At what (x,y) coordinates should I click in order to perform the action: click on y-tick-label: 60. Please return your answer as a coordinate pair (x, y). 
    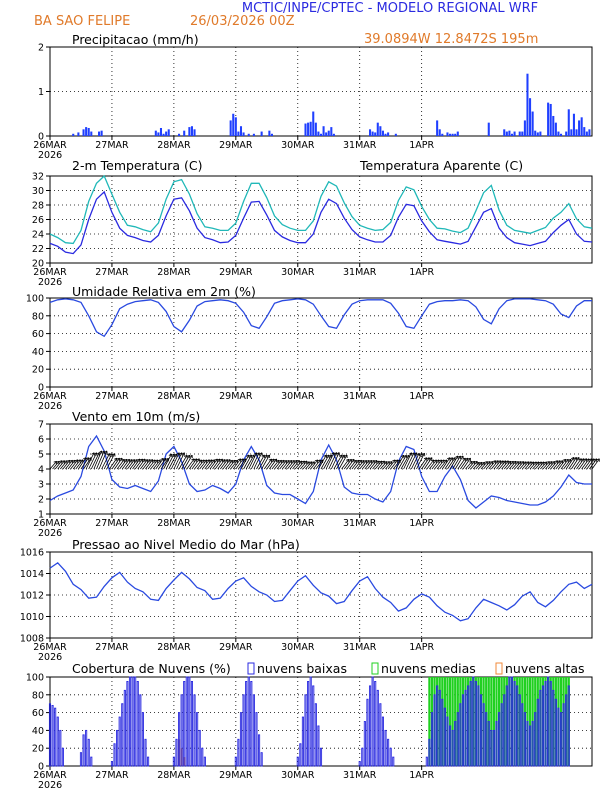
    Looking at the image, I should click on (38, 713).